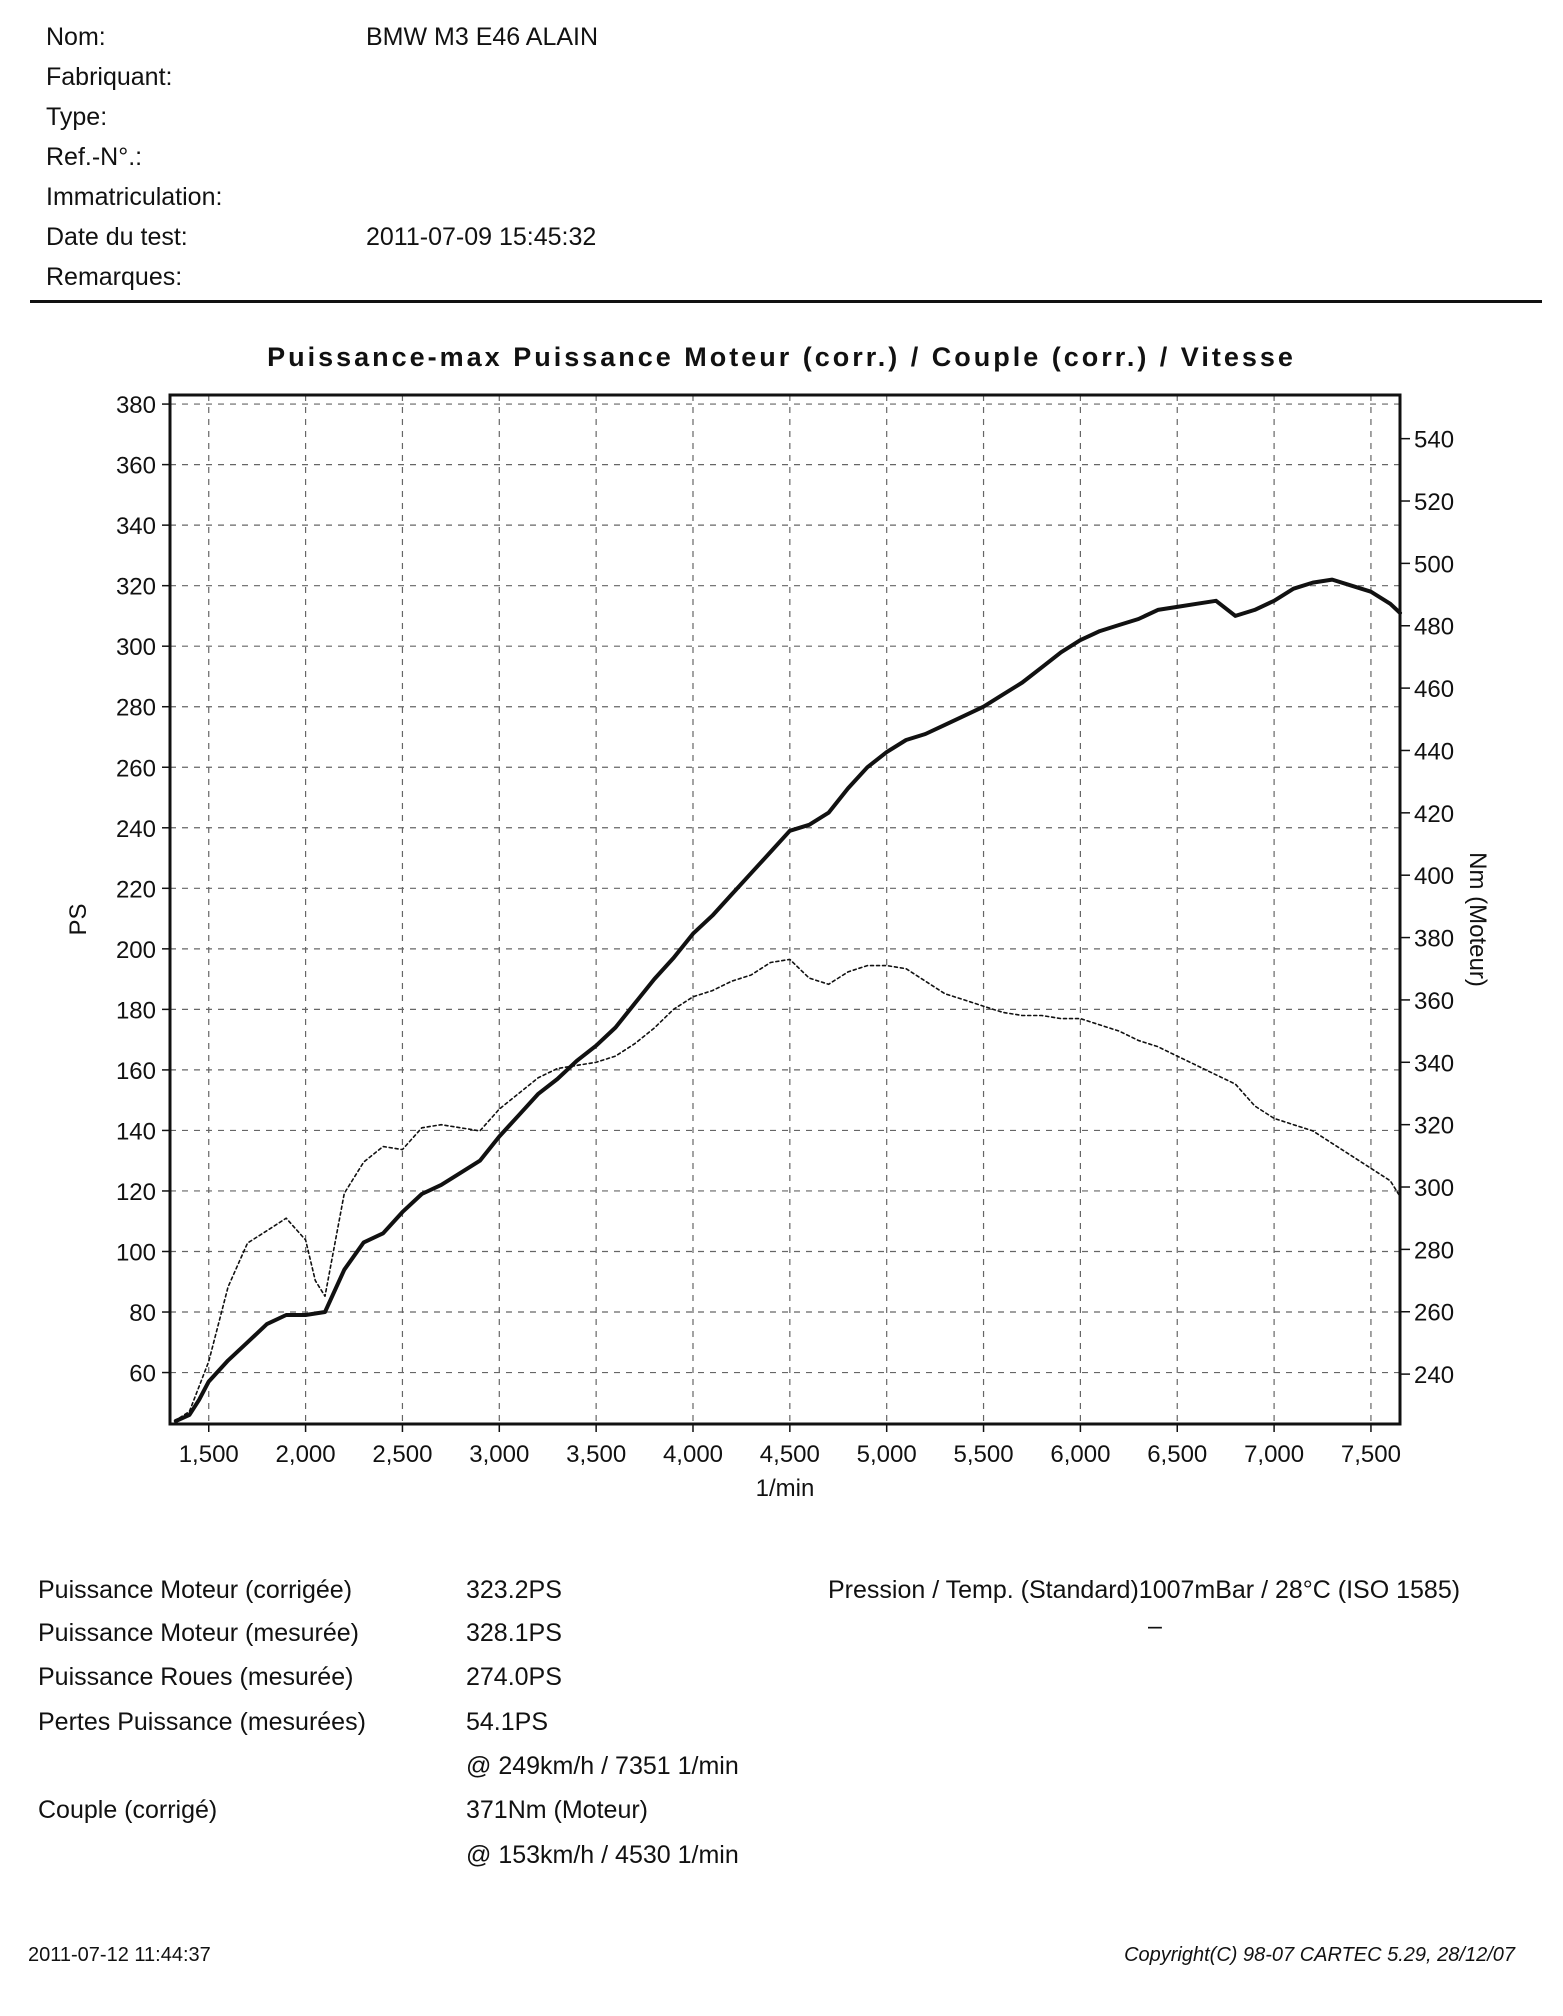  Describe the element at coordinates (1434, 751) in the screenshot. I see `y-right-tick-label: 440` at that location.